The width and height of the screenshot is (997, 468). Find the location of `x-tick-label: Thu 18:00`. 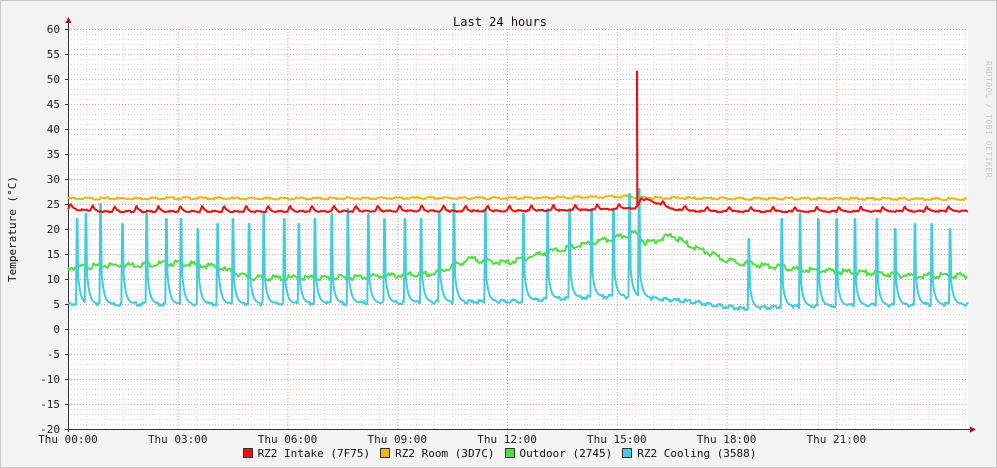

x-tick-label: Thu 18:00 is located at coordinates (727, 439).